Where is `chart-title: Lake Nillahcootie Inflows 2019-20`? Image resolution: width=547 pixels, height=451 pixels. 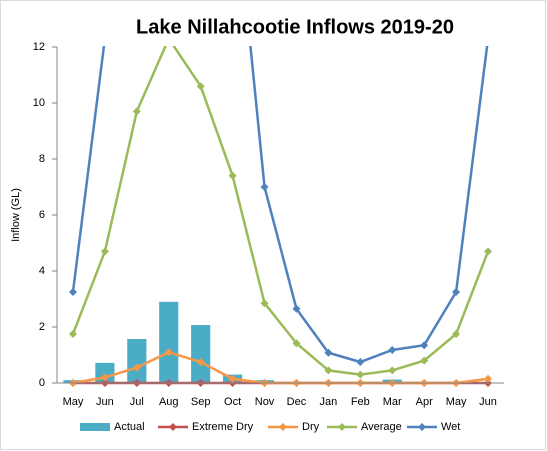 chart-title: Lake Nillahcootie Inflows 2019-20 is located at coordinates (295, 27).